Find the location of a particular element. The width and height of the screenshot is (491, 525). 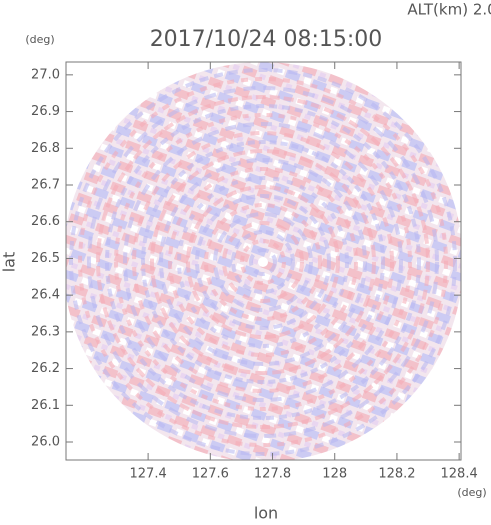

ring is located at coordinates (263, 262).